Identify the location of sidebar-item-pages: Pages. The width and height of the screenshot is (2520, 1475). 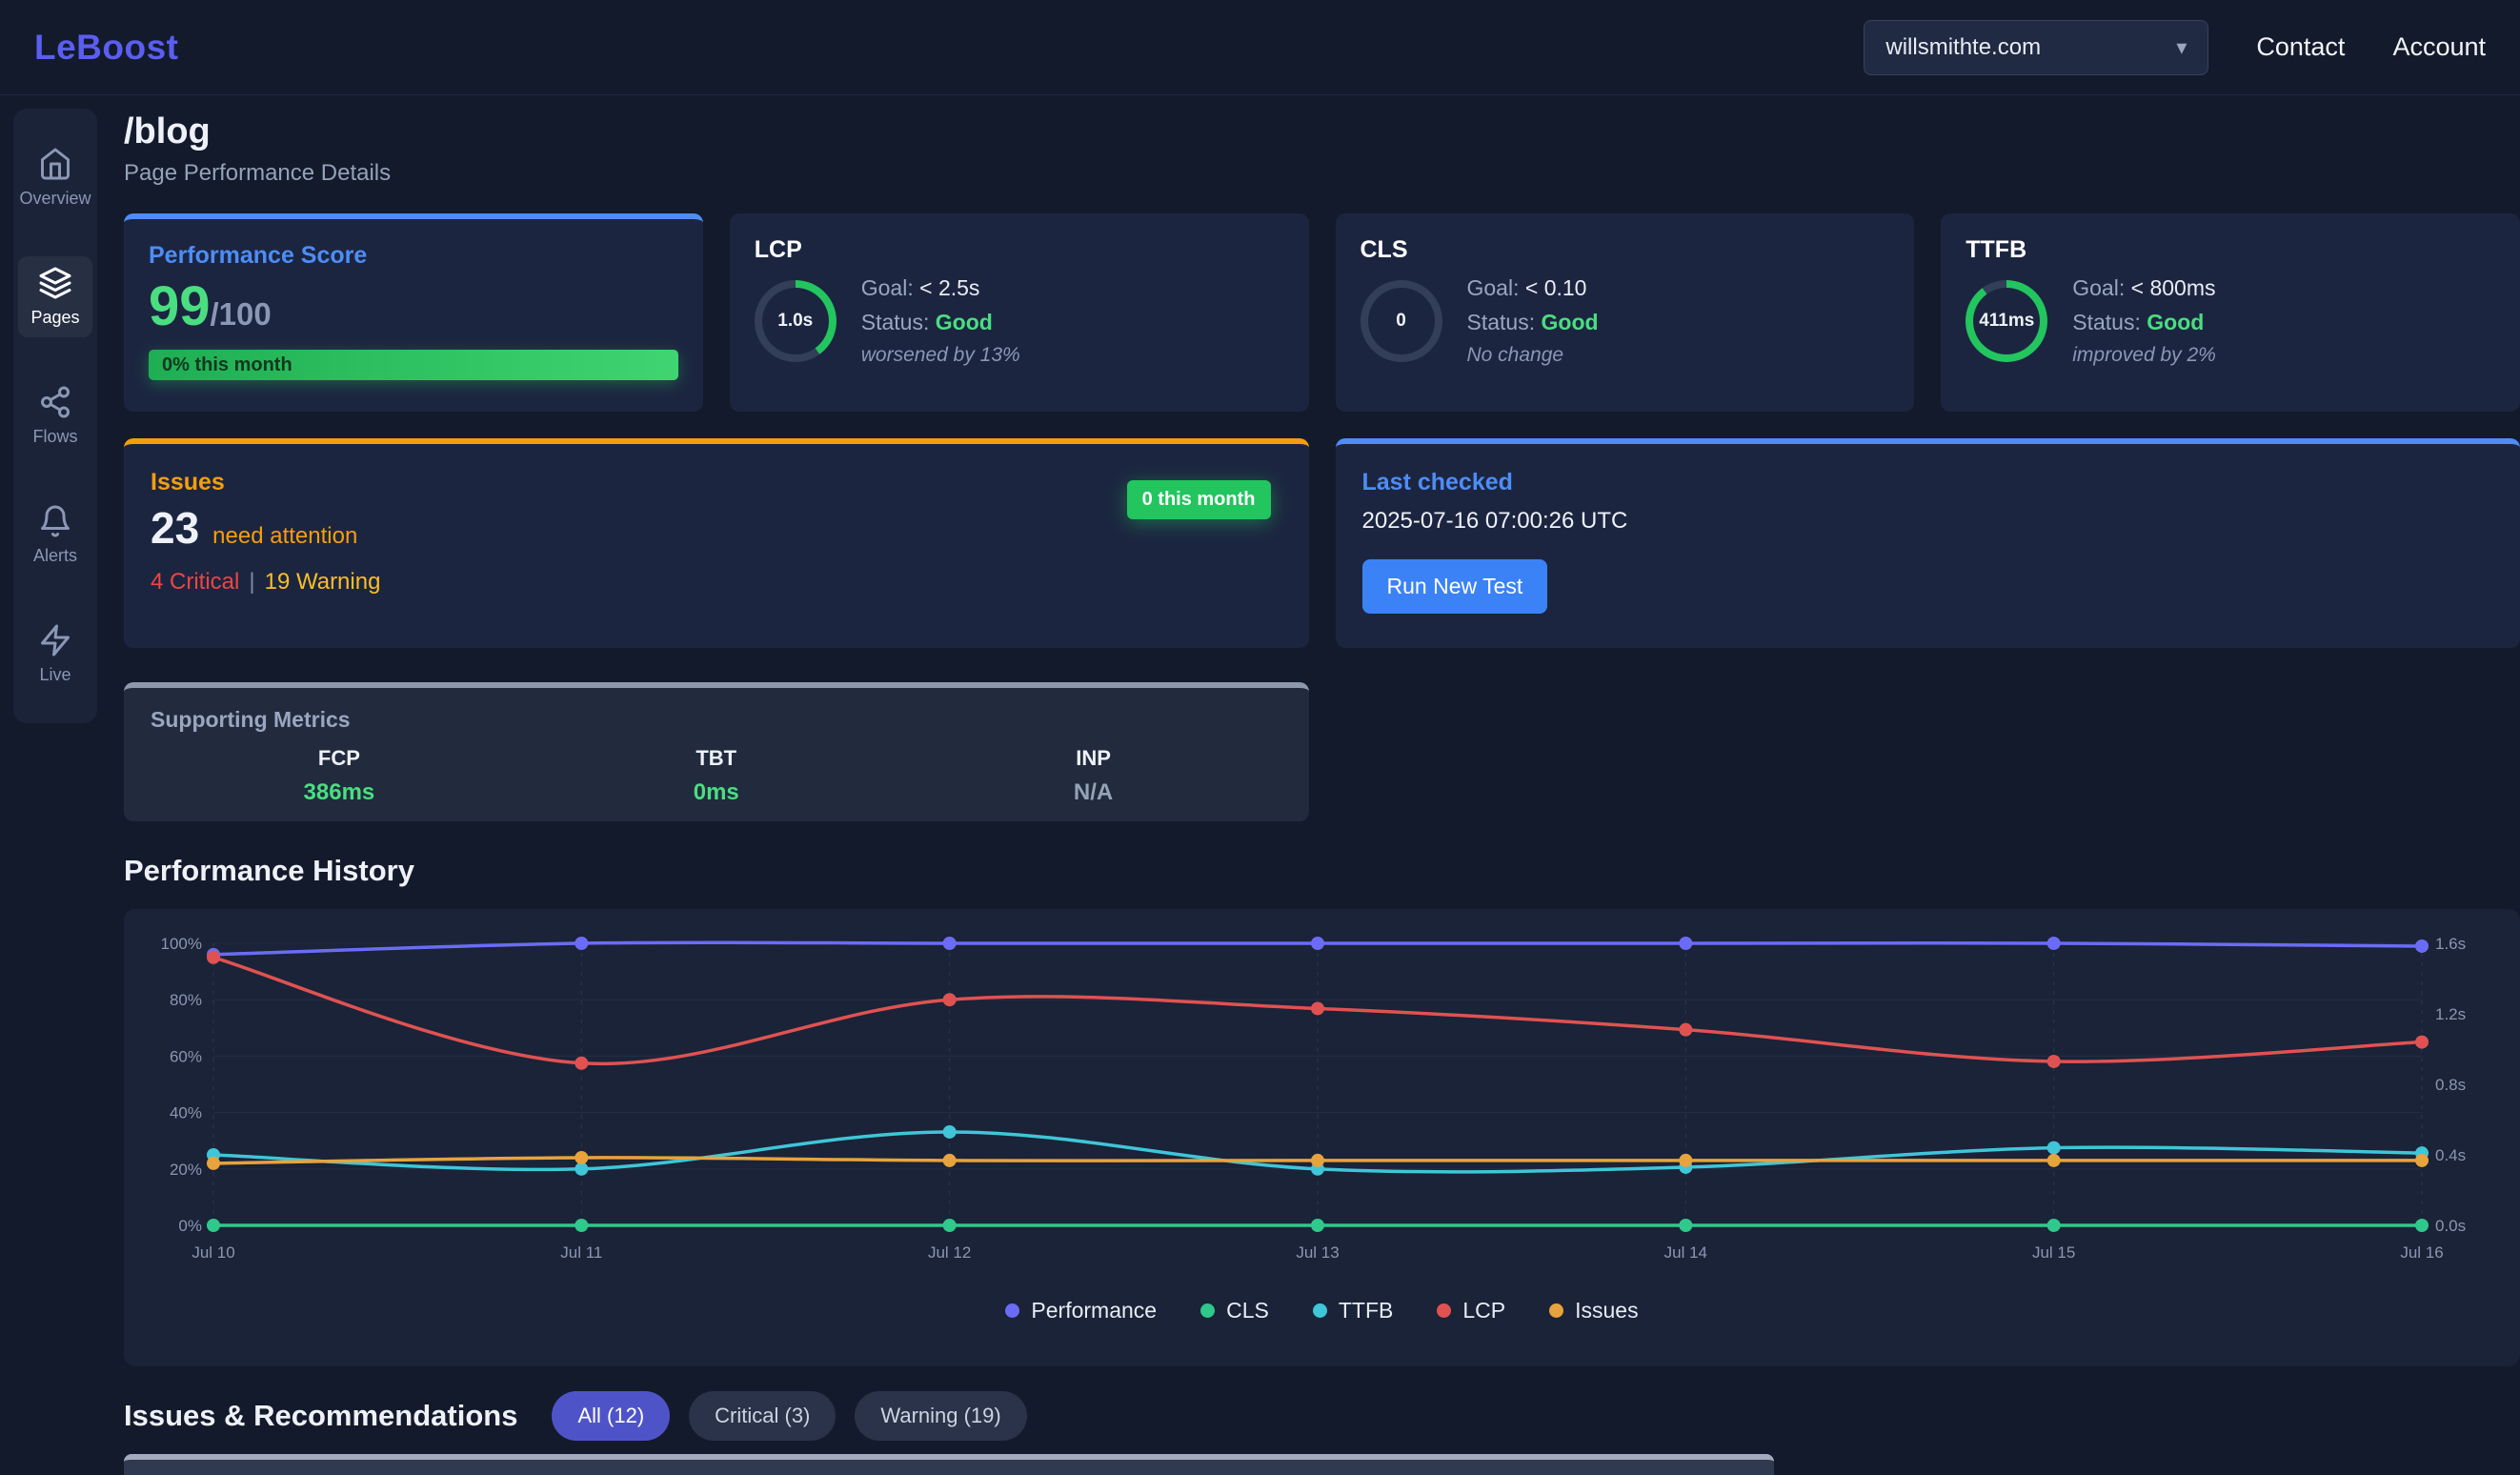
(55, 296).